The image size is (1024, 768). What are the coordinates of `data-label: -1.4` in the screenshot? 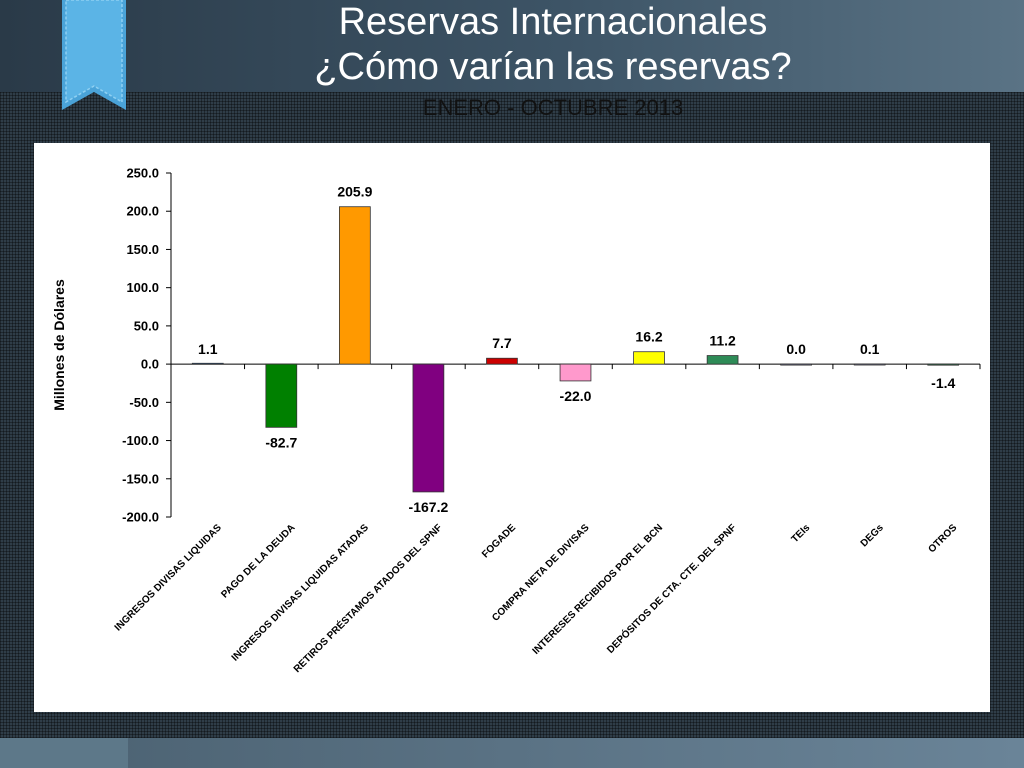 It's located at (943, 383).